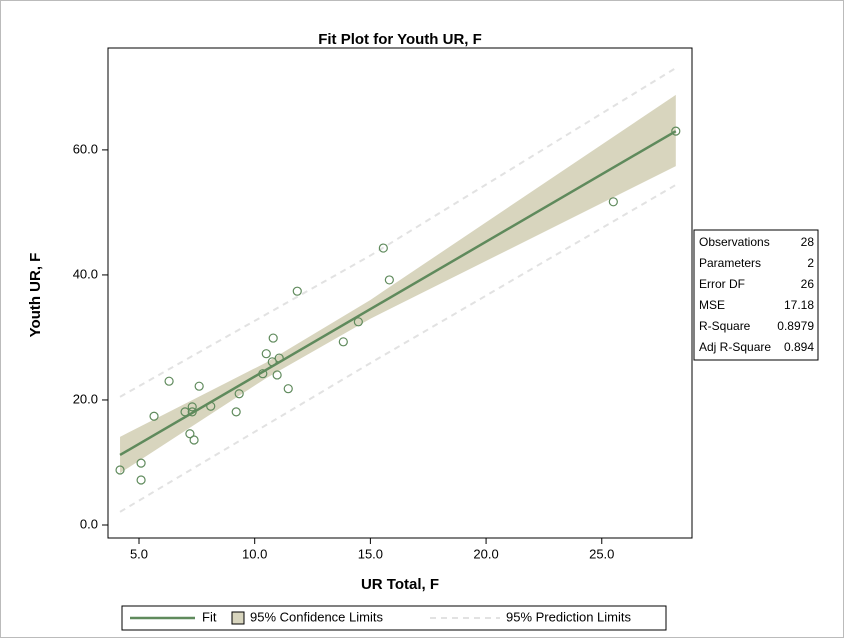  I want to click on y-tick-label: 60.0, so click(85, 148).